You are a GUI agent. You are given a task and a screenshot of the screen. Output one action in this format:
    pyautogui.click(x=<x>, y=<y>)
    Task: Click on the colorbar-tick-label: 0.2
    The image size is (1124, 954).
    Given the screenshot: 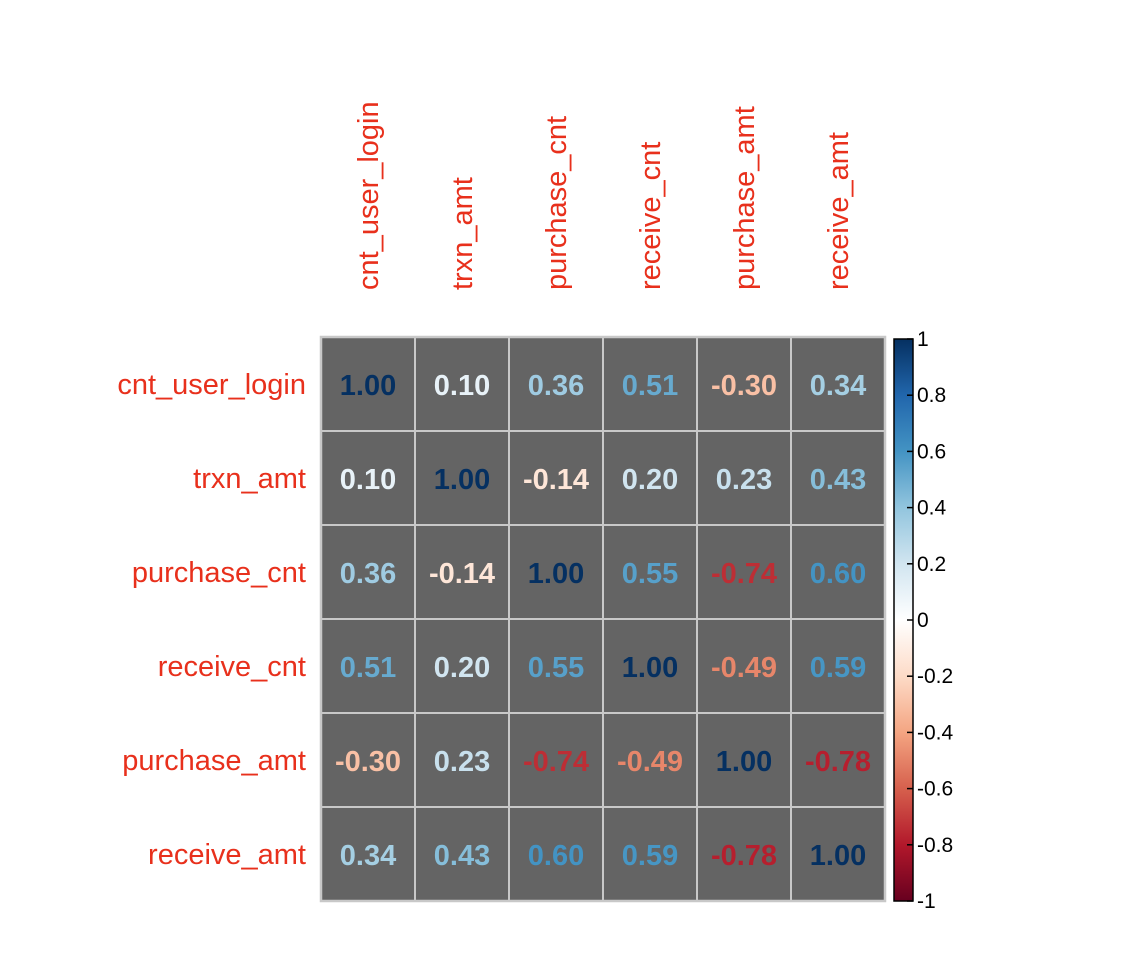 What is the action you would take?
    pyautogui.click(x=931, y=564)
    